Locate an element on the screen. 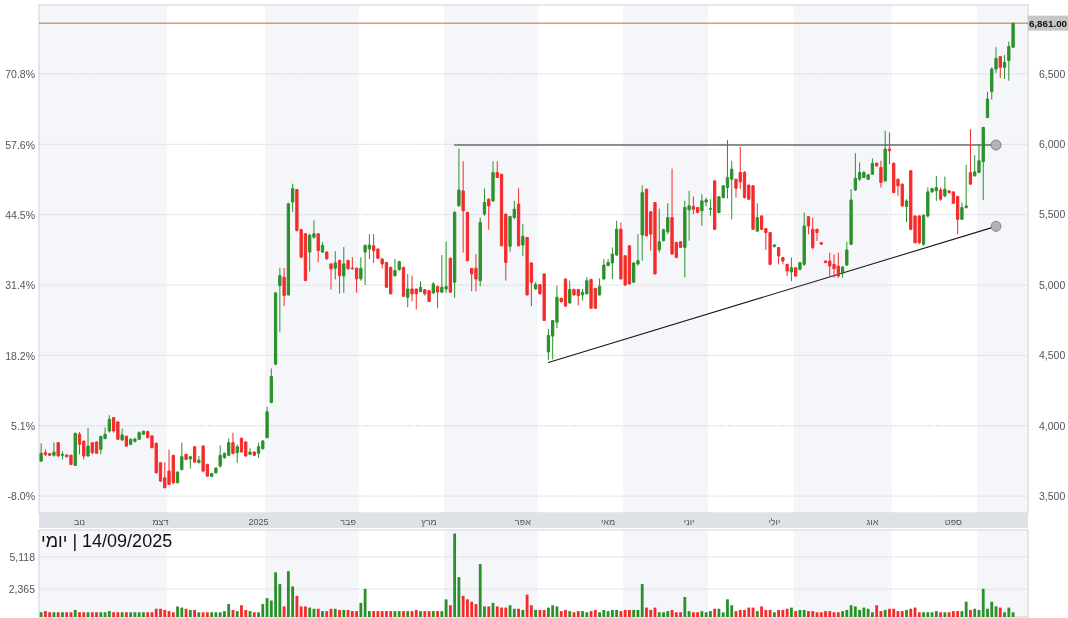 Image resolution: width=1068 pixels, height=618 pixels. x-tick-label: ספט is located at coordinates (953, 521).